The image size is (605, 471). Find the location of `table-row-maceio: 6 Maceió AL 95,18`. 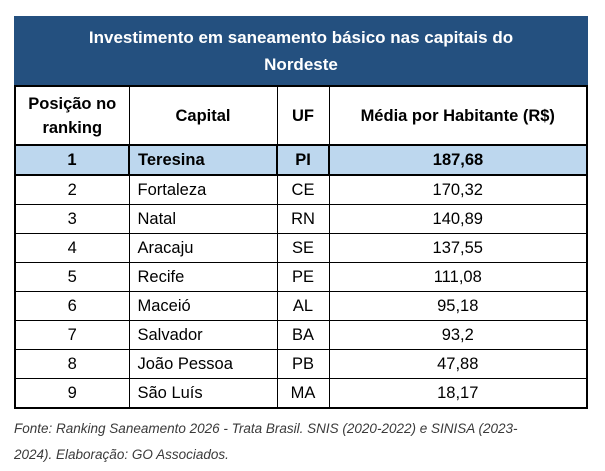

table-row-maceio: 6 Maceió AL 95,18 is located at coordinates (301, 306).